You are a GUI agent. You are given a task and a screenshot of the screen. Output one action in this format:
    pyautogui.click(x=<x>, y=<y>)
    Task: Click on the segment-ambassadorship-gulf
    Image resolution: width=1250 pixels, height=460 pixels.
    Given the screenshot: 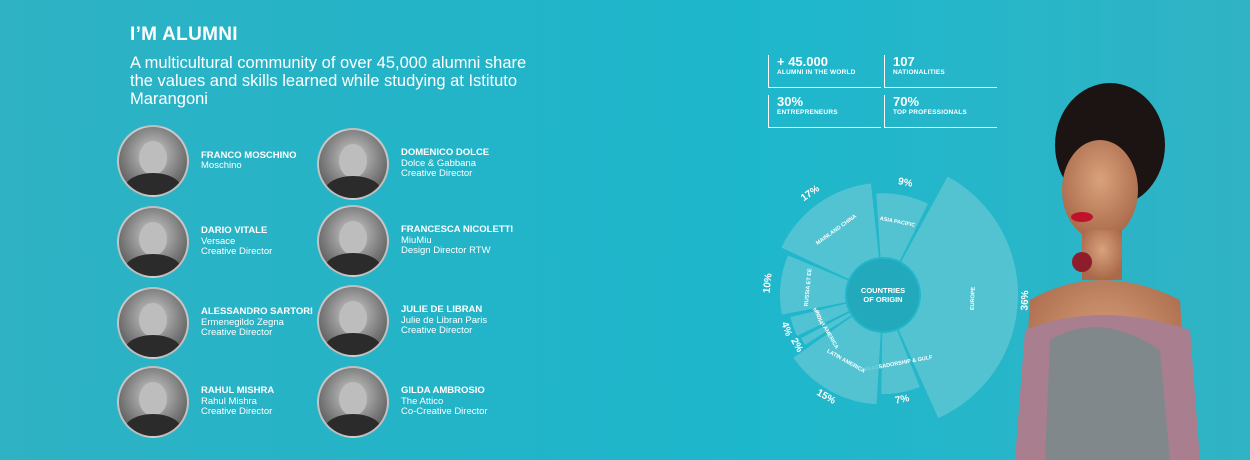 What is the action you would take?
    pyautogui.click(x=900, y=362)
    